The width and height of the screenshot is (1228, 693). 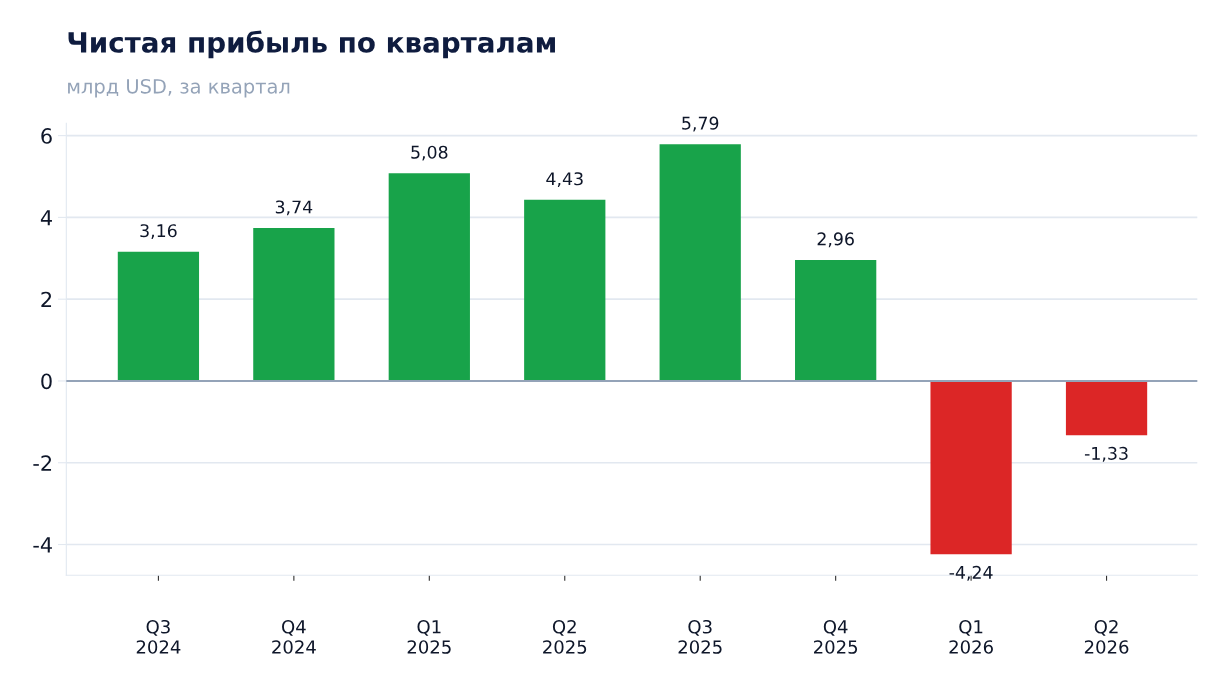 What do you see at coordinates (1106, 454) in the screenshot?
I see `data-label: -1,33` at bounding box center [1106, 454].